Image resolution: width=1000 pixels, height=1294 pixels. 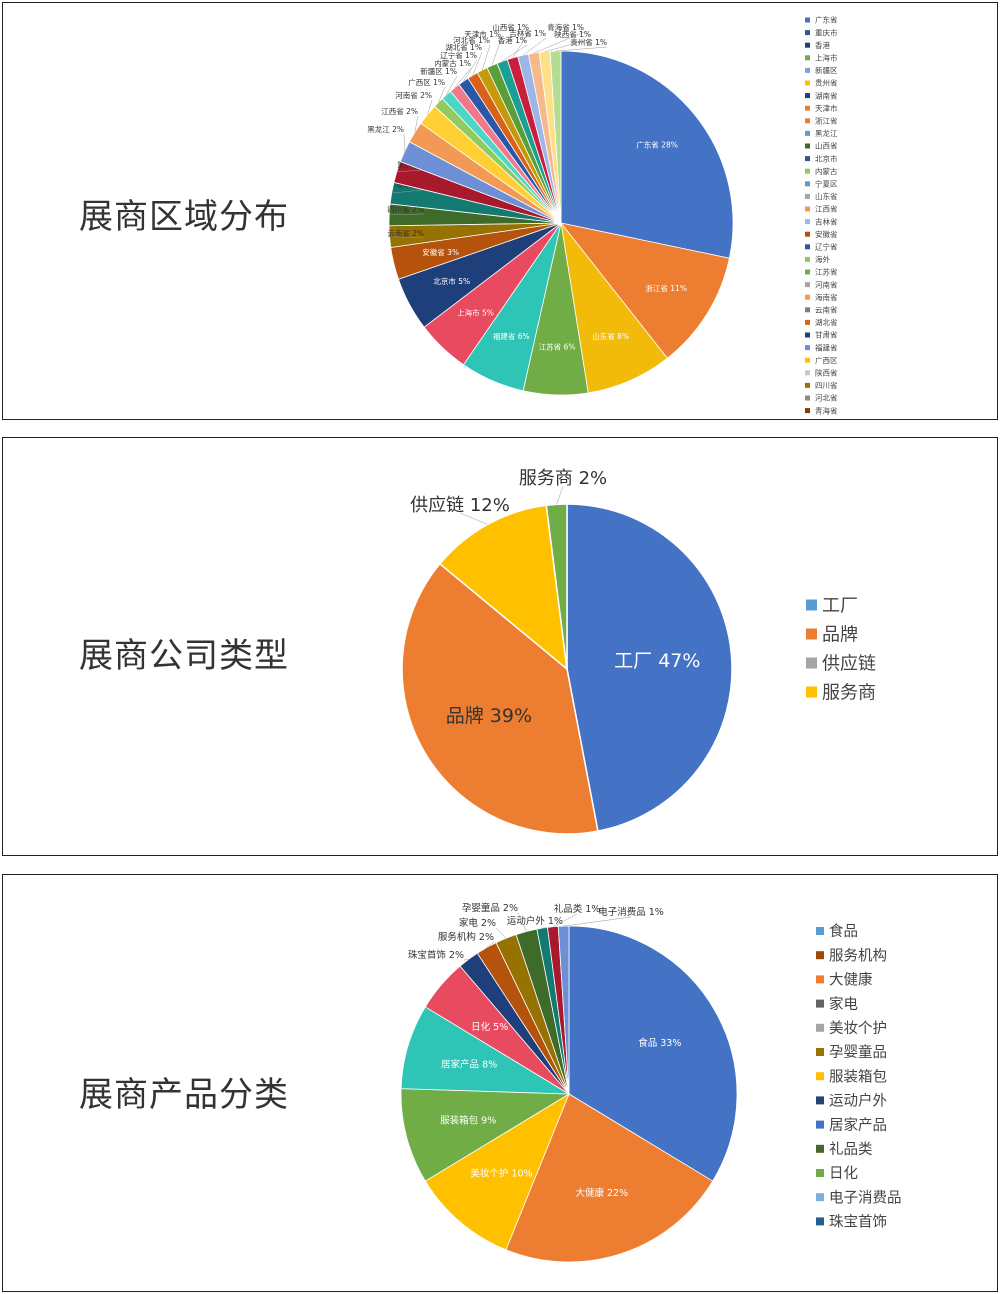 What do you see at coordinates (557, 346) in the screenshot?
I see `data-label: 江苏省 6%` at bounding box center [557, 346].